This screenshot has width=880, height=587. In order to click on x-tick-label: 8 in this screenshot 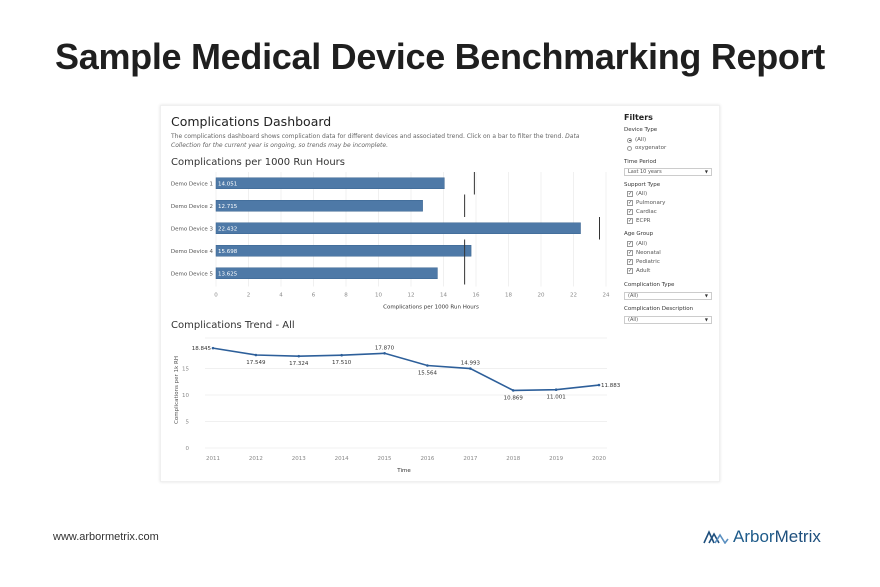, I will do `click(346, 296)`.